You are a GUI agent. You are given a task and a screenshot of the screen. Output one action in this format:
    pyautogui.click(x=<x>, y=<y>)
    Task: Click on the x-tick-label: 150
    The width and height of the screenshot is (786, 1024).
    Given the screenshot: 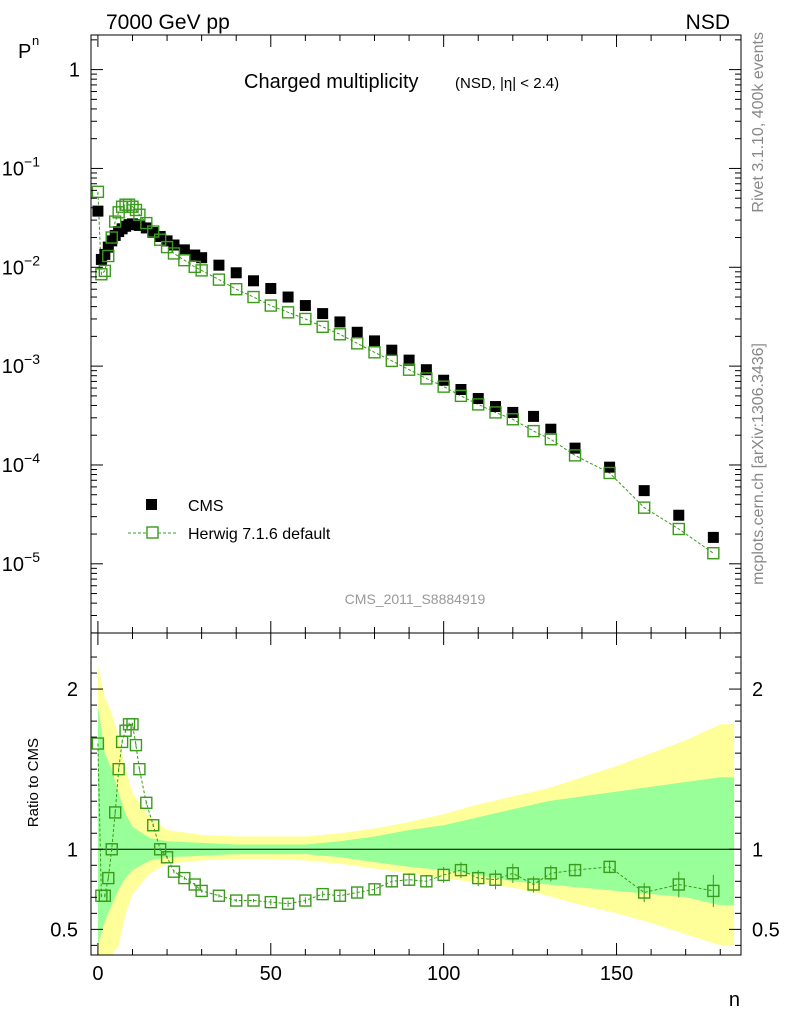 What is the action you would take?
    pyautogui.click(x=616, y=974)
    